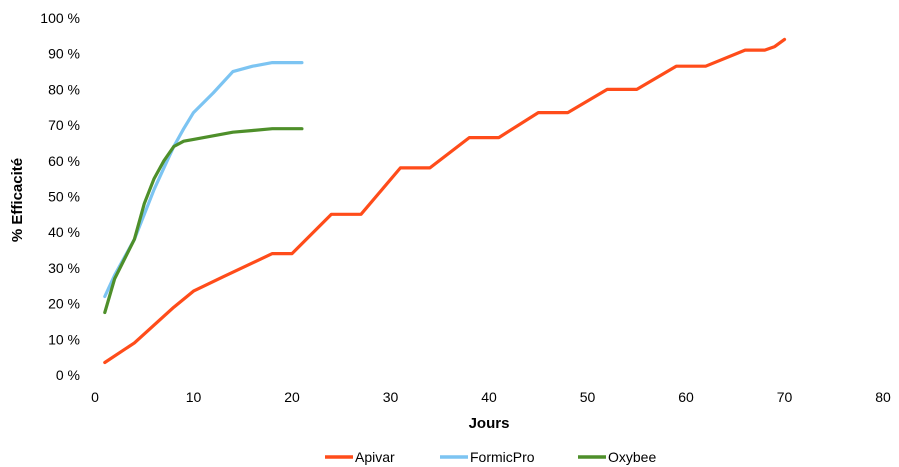 Image resolution: width=899 pixels, height=467 pixels. Describe the element at coordinates (375, 457) in the screenshot. I see `legend-label: Apivar` at that location.